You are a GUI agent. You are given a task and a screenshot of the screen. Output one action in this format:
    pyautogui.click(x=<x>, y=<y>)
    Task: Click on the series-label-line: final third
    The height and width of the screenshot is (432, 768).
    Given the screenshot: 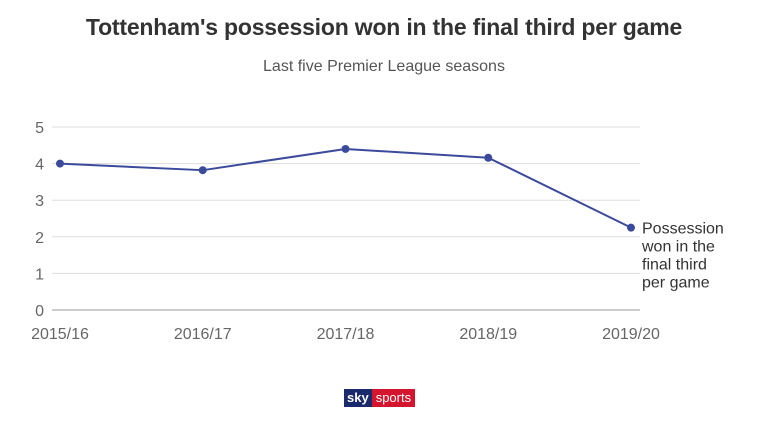 What is the action you would take?
    pyautogui.click(x=674, y=265)
    